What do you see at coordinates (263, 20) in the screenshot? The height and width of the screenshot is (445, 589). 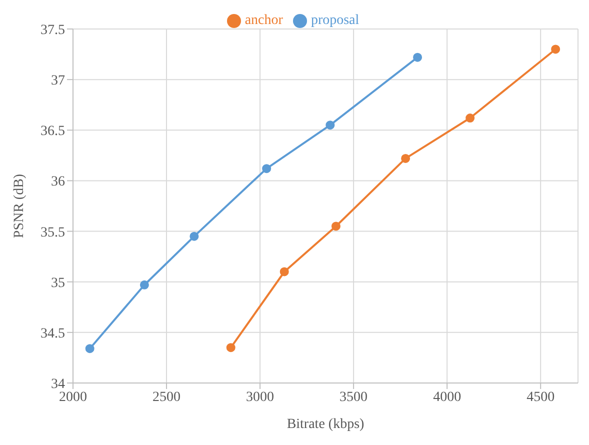 I see `legend-label: anchor` at bounding box center [263, 20].